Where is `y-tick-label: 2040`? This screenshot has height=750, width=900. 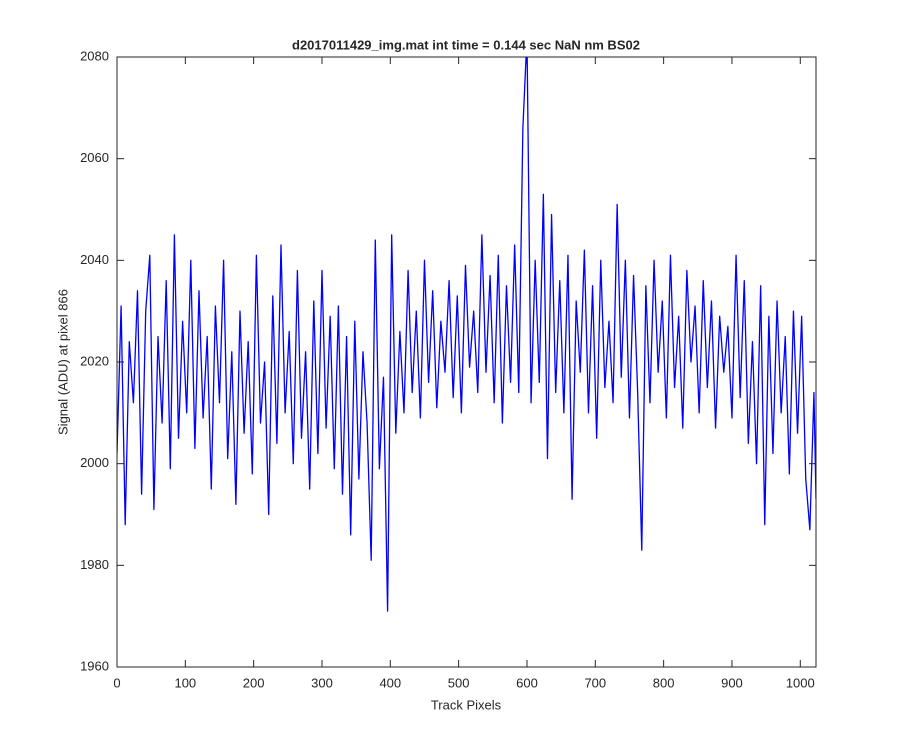 y-tick-label: 2040 is located at coordinates (94, 259).